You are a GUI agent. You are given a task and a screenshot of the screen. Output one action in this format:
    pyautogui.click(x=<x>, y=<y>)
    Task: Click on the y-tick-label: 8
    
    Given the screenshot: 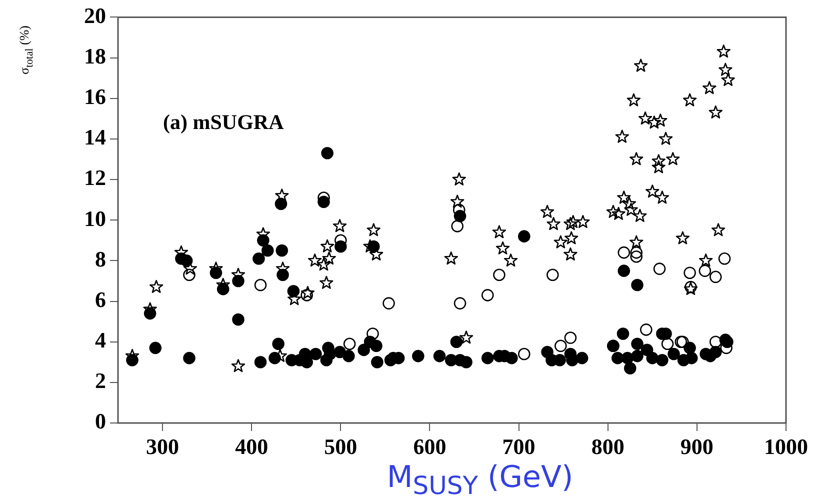 What is the action you would take?
    pyautogui.click(x=100, y=259)
    